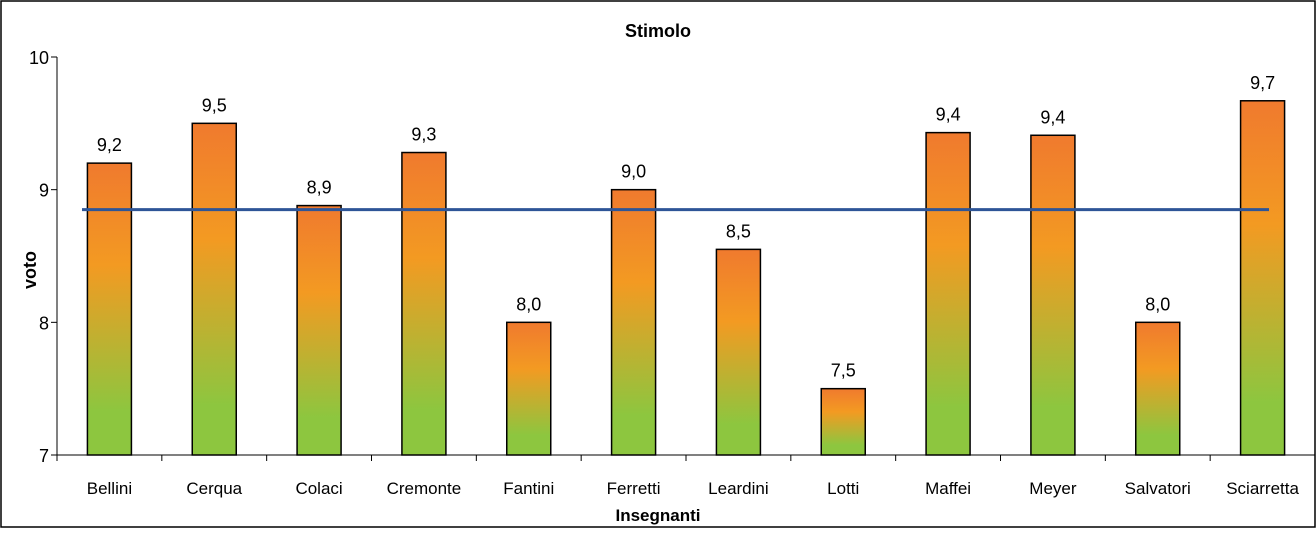  Describe the element at coordinates (109, 145) in the screenshot. I see `data-label: 9,2` at that location.